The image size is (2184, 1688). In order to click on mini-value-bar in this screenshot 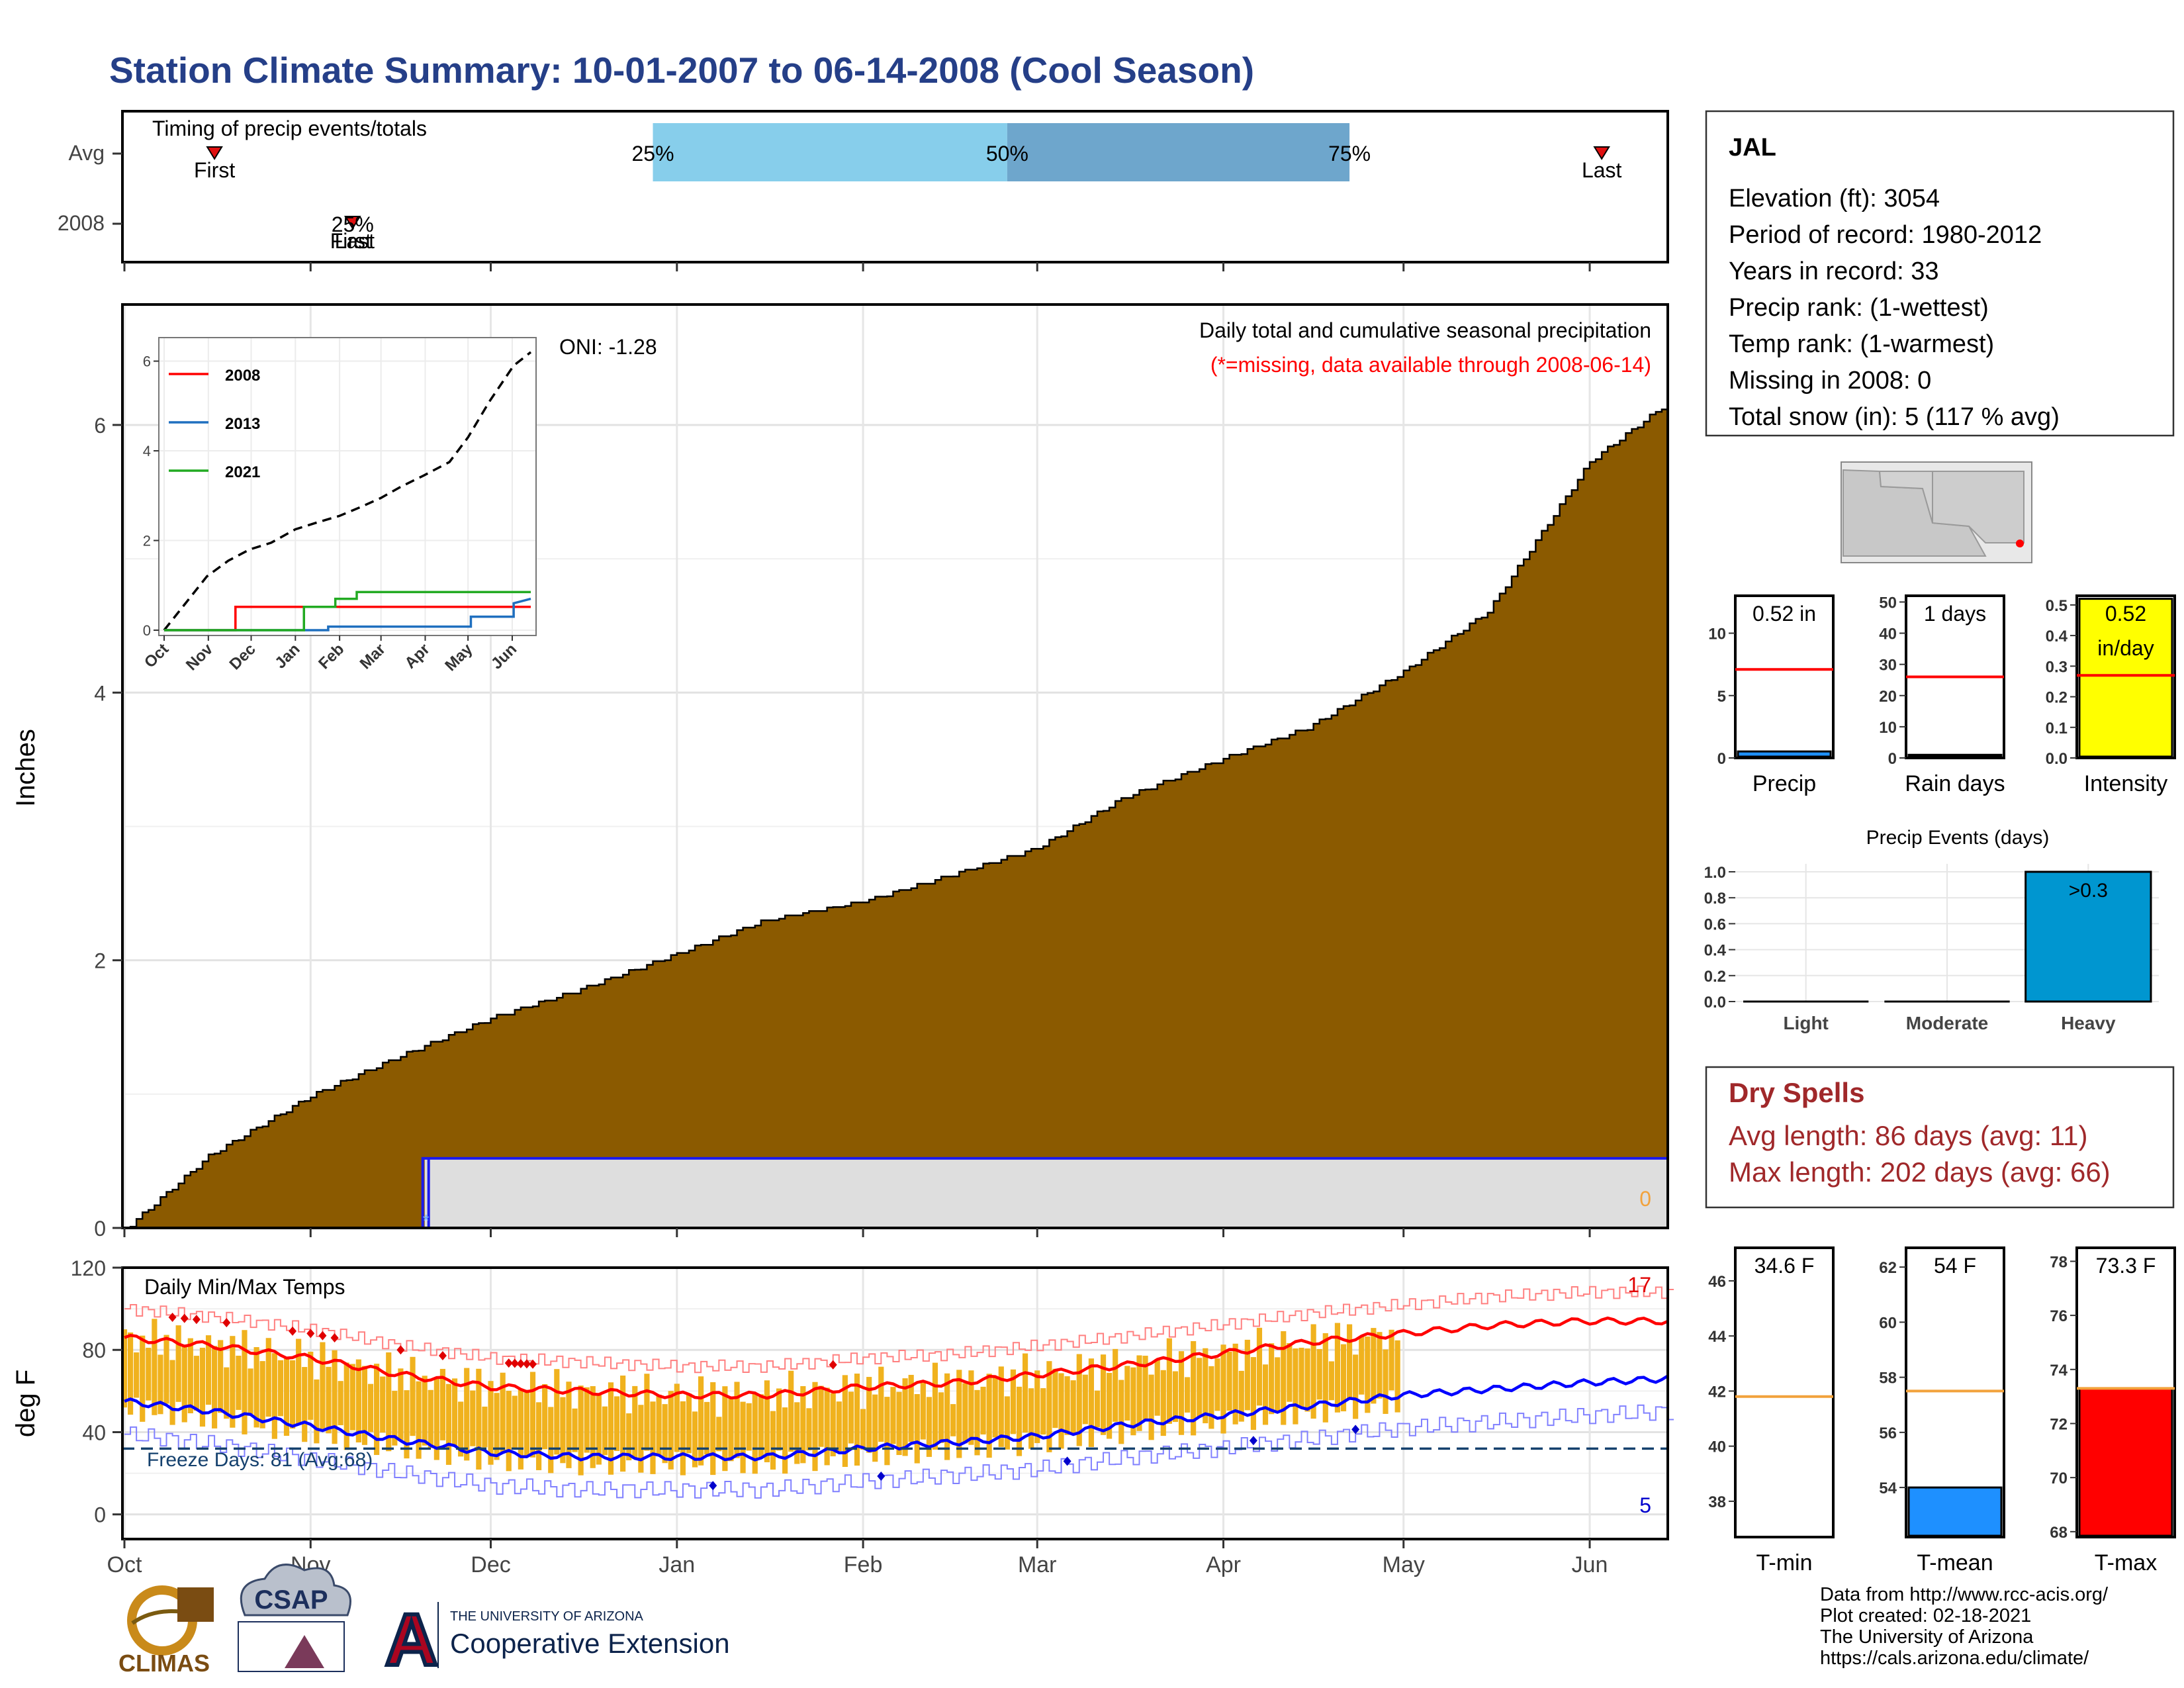, I will do `click(1784, 754)`.